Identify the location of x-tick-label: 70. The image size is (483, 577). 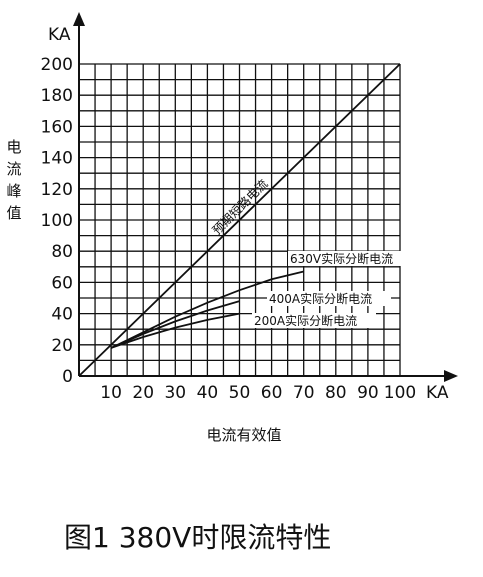
(304, 393).